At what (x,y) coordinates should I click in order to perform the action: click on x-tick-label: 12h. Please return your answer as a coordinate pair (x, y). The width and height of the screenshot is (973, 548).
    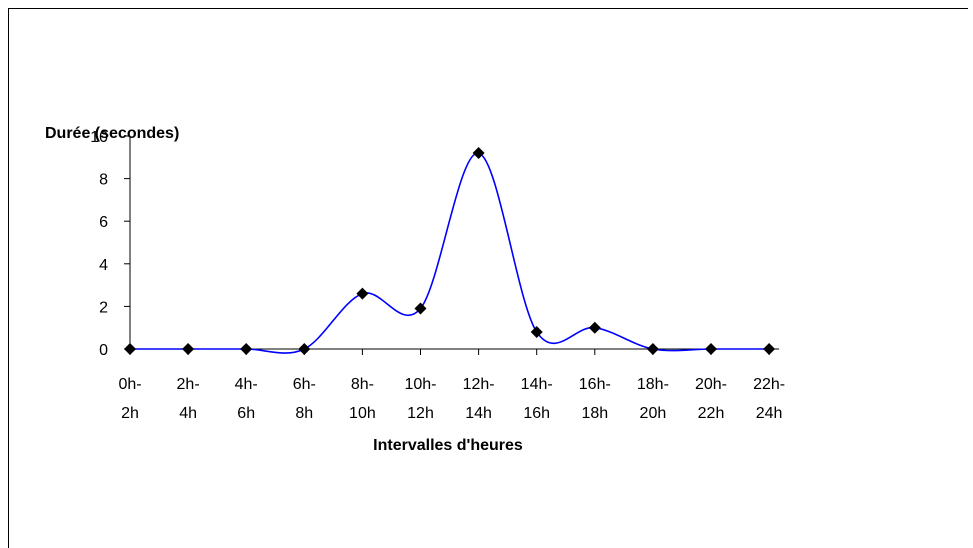
    Looking at the image, I should click on (420, 413).